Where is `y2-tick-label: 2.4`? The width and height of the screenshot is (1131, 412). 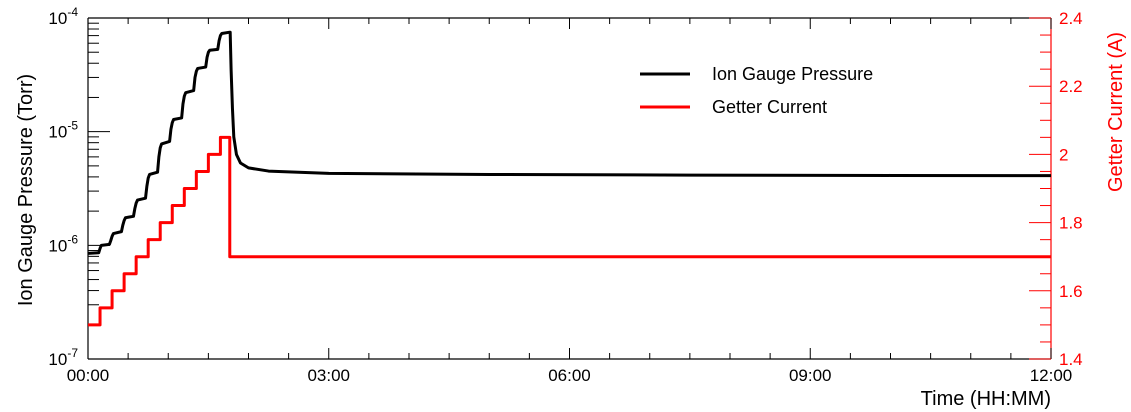 y2-tick-label: 2.4 is located at coordinates (1071, 18).